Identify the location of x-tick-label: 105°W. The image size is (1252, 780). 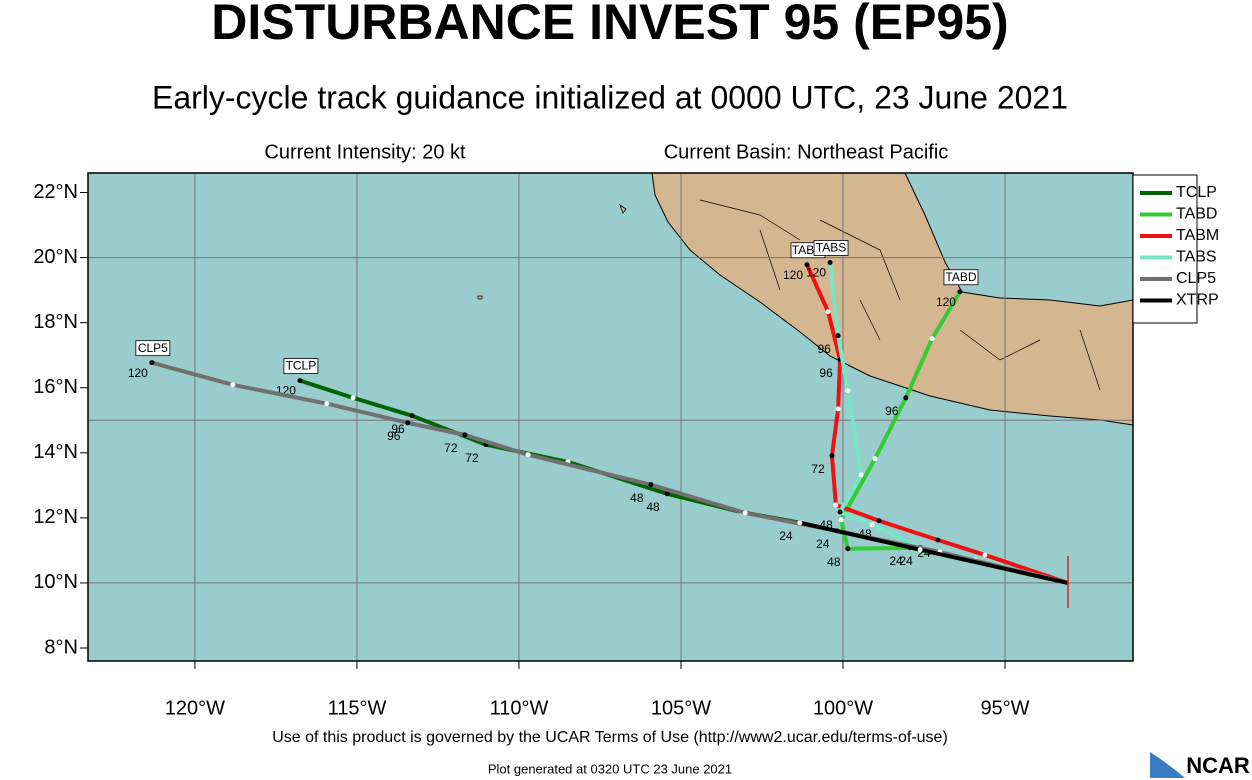
(681, 708).